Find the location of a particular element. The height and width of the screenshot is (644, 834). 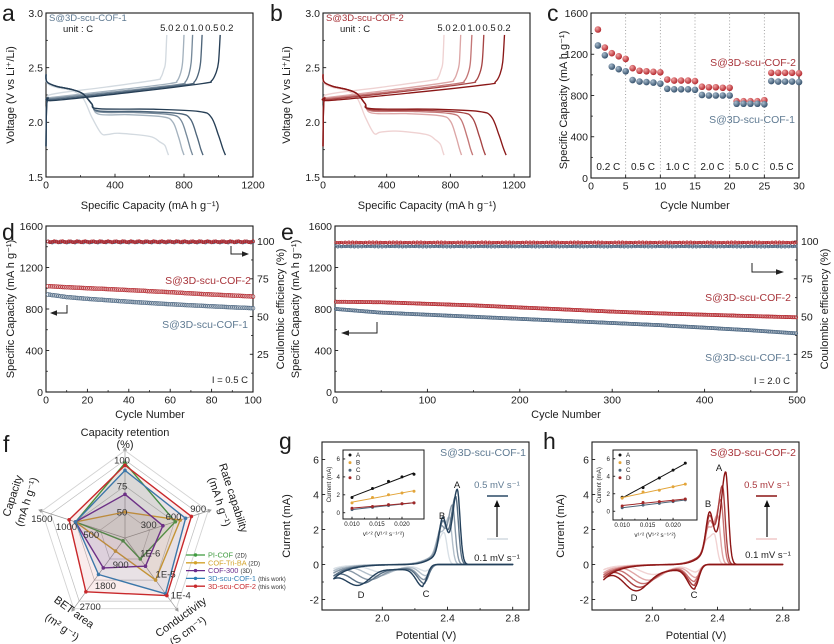

x-tick-label: 2.8 is located at coordinates (512, 619).